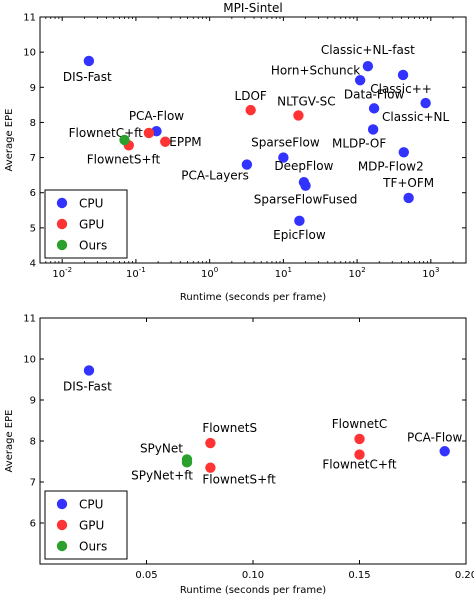 This screenshot has height=597, width=474. I want to click on x-tick-base: 0.05, so click(146, 575).